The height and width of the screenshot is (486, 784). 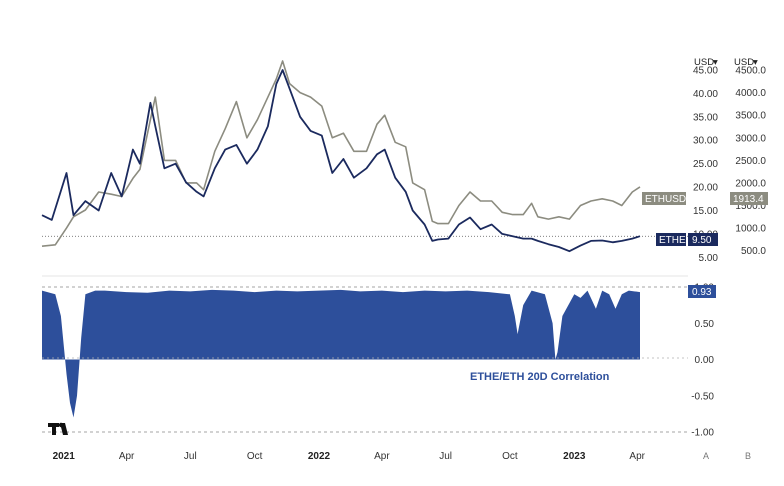 What do you see at coordinates (319, 456) in the screenshot?
I see `x-axis-tick-label: 2022` at bounding box center [319, 456].